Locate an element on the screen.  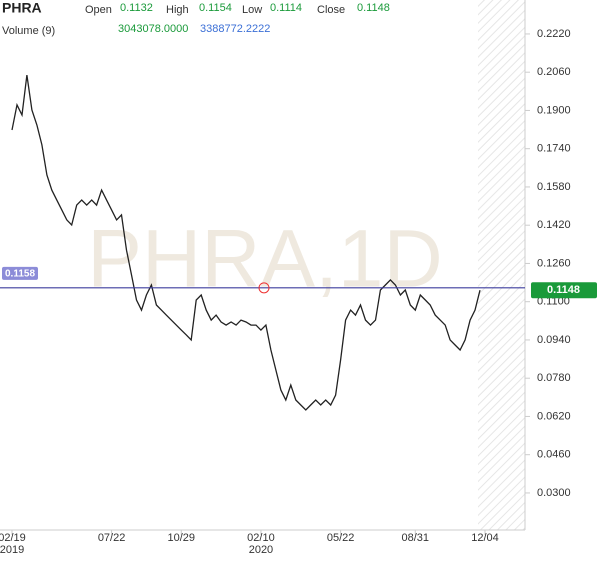
x-tick-label: 07/22 is located at coordinates (112, 538).